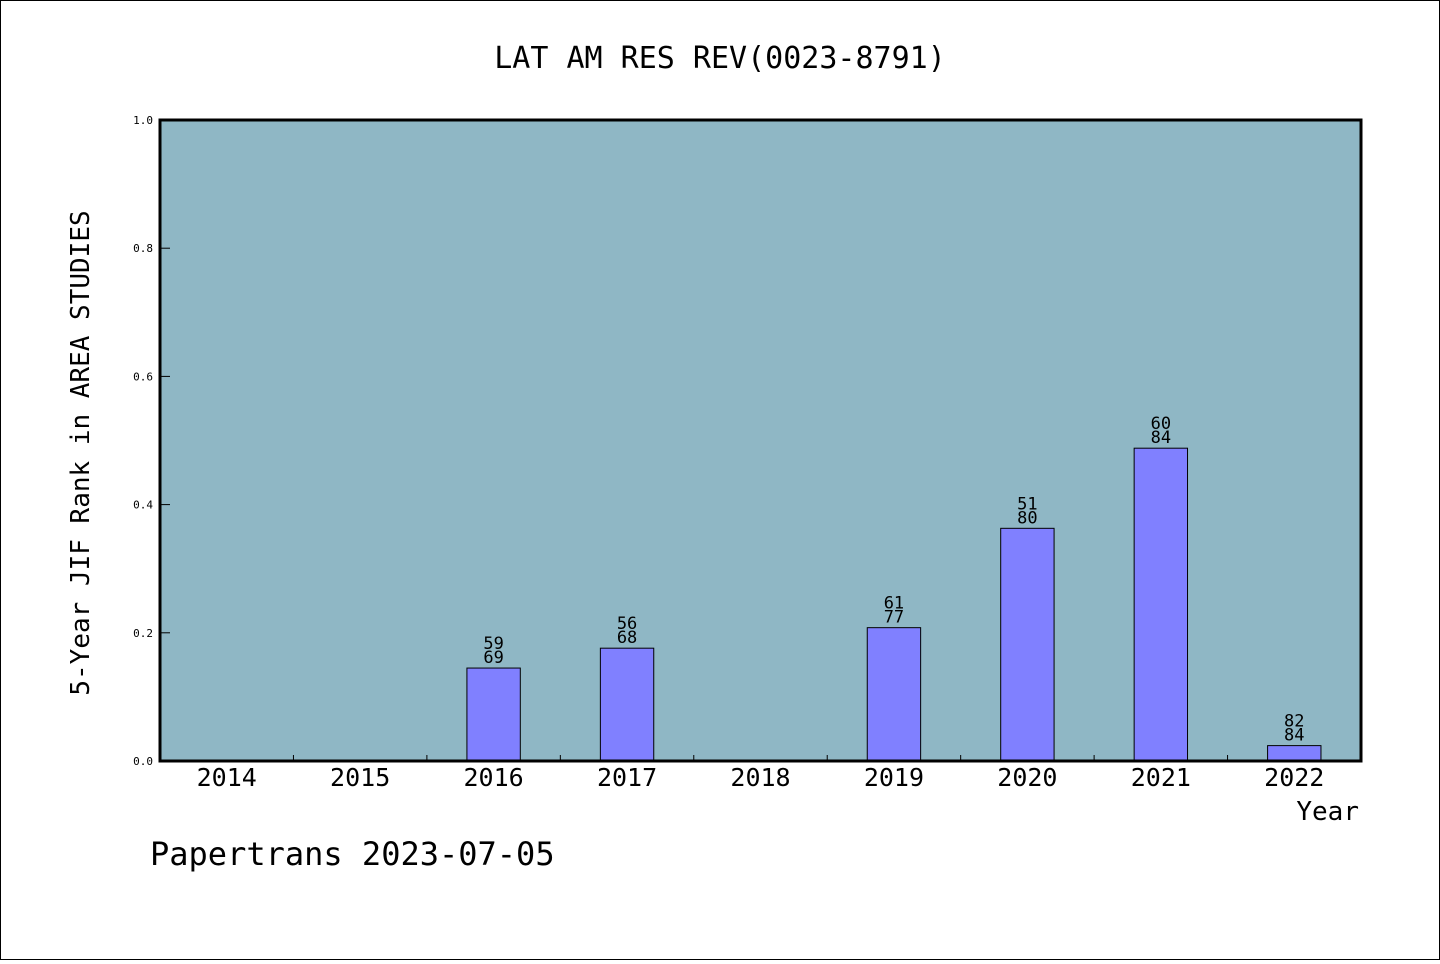  What do you see at coordinates (1327, 812) in the screenshot?
I see `x-axis-label: Year` at bounding box center [1327, 812].